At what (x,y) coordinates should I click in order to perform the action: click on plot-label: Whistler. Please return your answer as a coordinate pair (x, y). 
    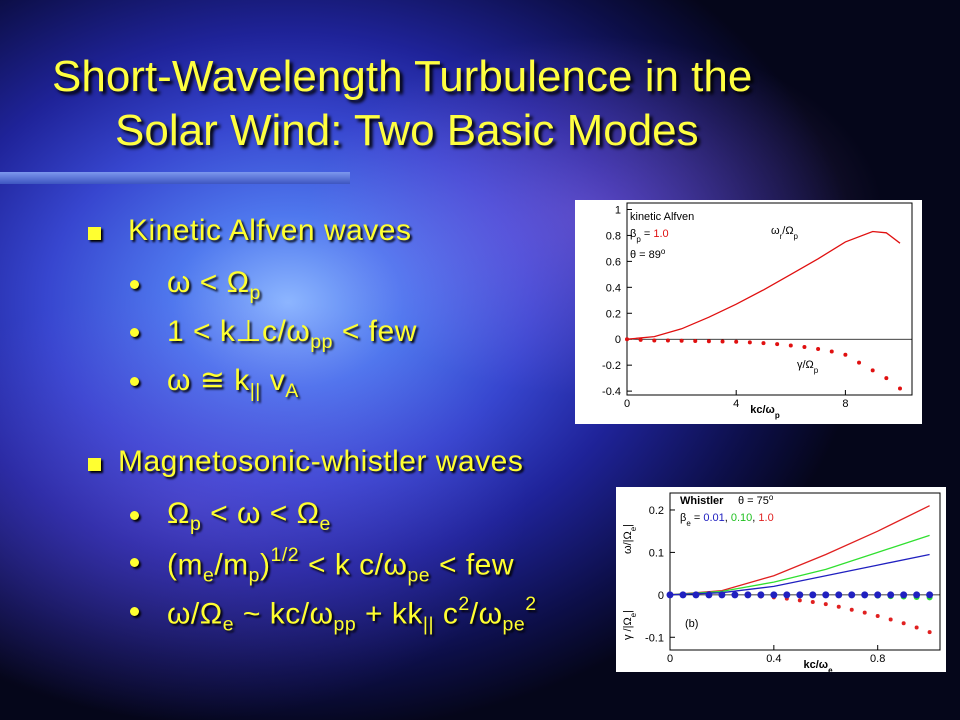
    Looking at the image, I should click on (702, 501).